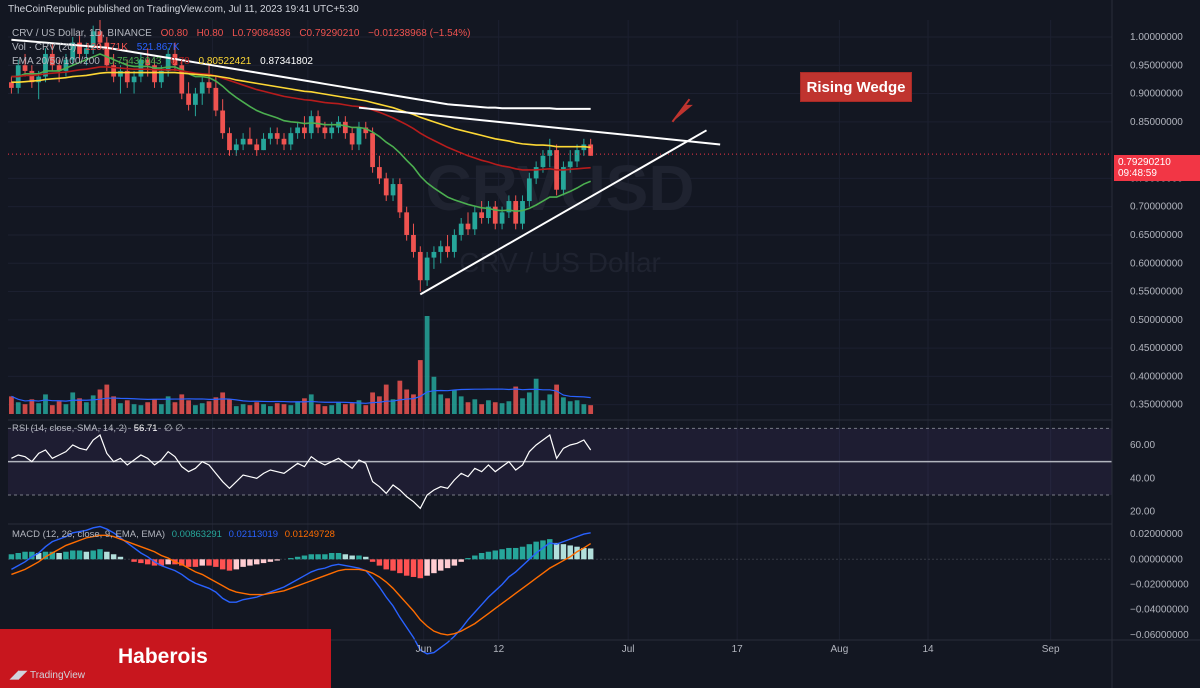 The width and height of the screenshot is (1200, 688). I want to click on brand-text: Haberois, so click(163, 656).